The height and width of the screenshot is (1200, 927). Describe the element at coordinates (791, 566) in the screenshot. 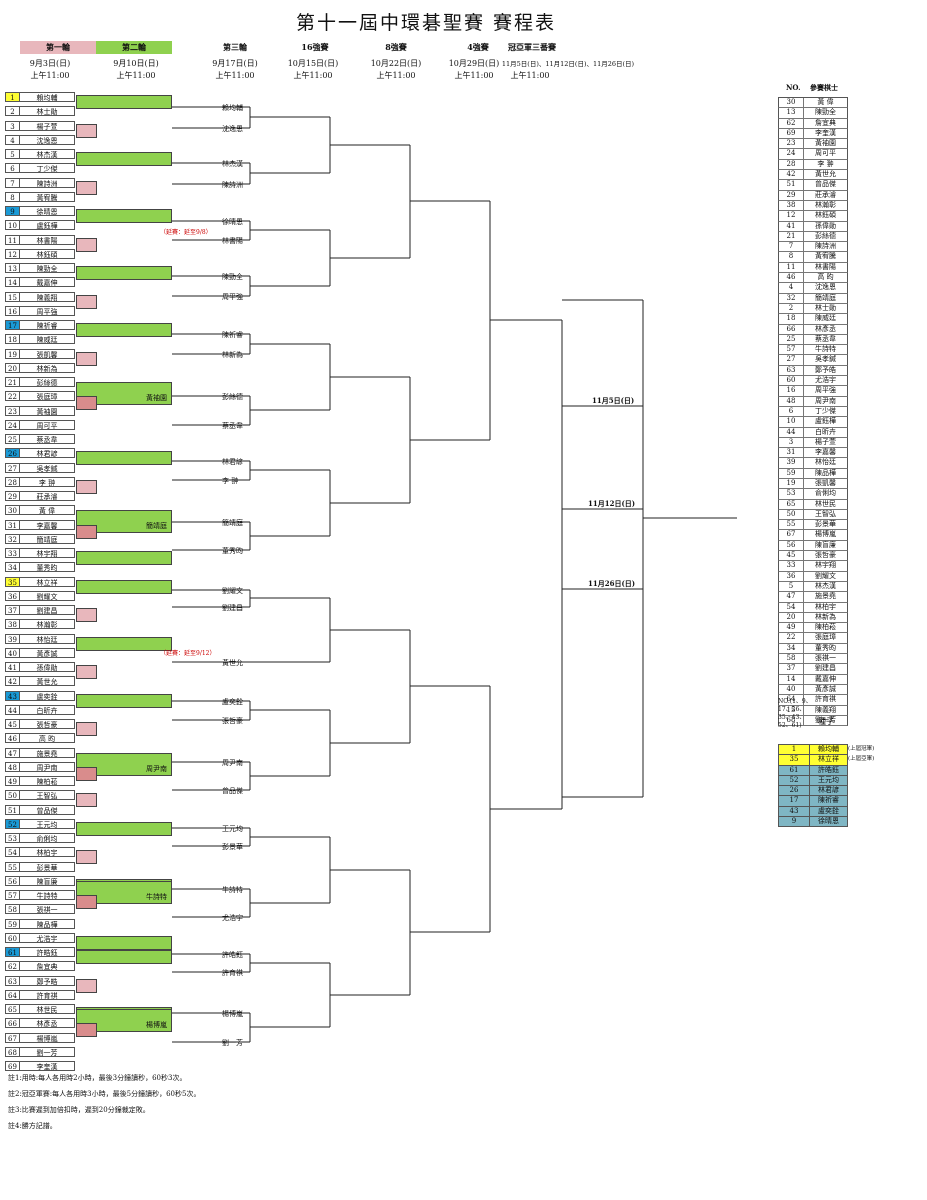

I see `player-list-no: 33` at that location.